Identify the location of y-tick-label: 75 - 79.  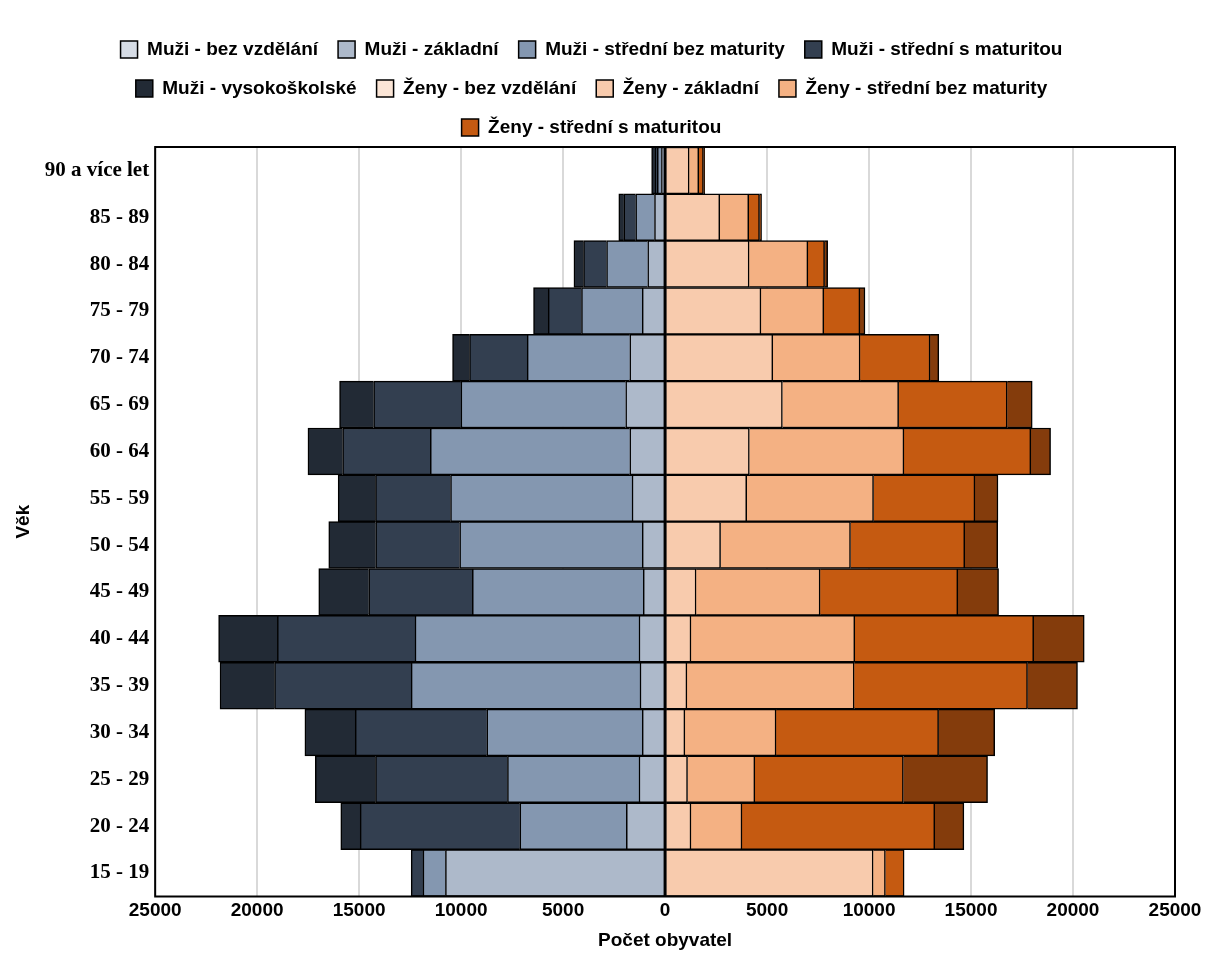
(119, 309).